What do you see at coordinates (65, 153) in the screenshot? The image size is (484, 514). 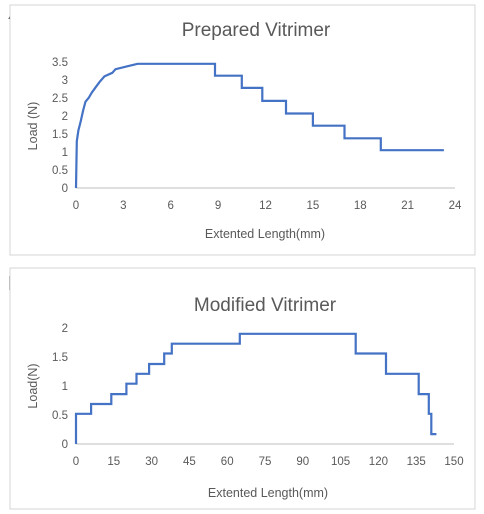 I see `chart-a-ytick-label: 1` at bounding box center [65, 153].